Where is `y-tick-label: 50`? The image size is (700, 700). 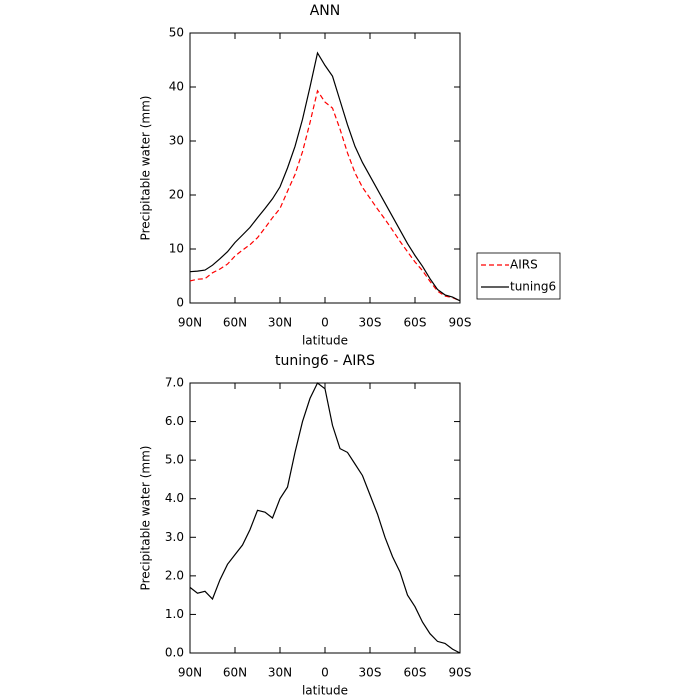
y-tick-label: 50 is located at coordinates (176, 33).